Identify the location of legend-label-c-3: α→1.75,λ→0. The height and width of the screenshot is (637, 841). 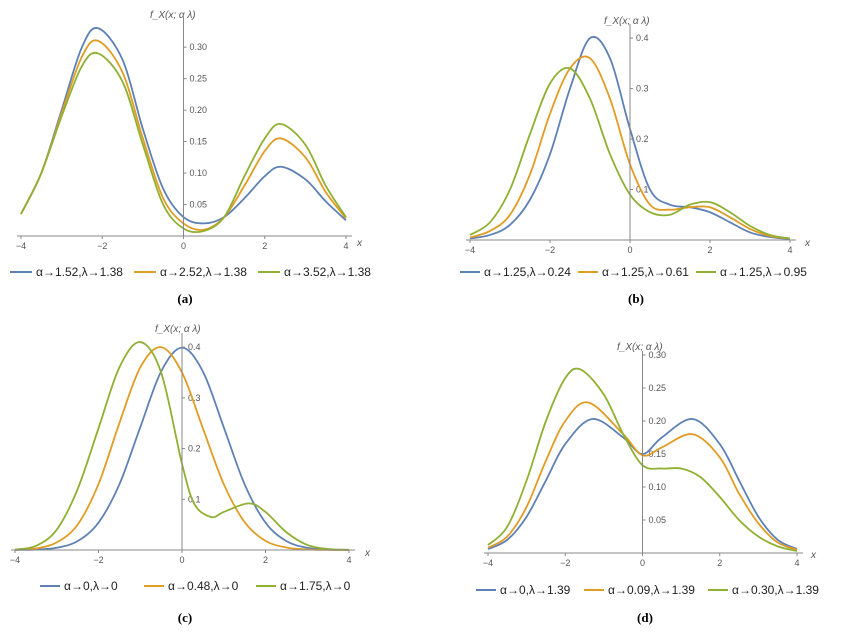
(315, 586).